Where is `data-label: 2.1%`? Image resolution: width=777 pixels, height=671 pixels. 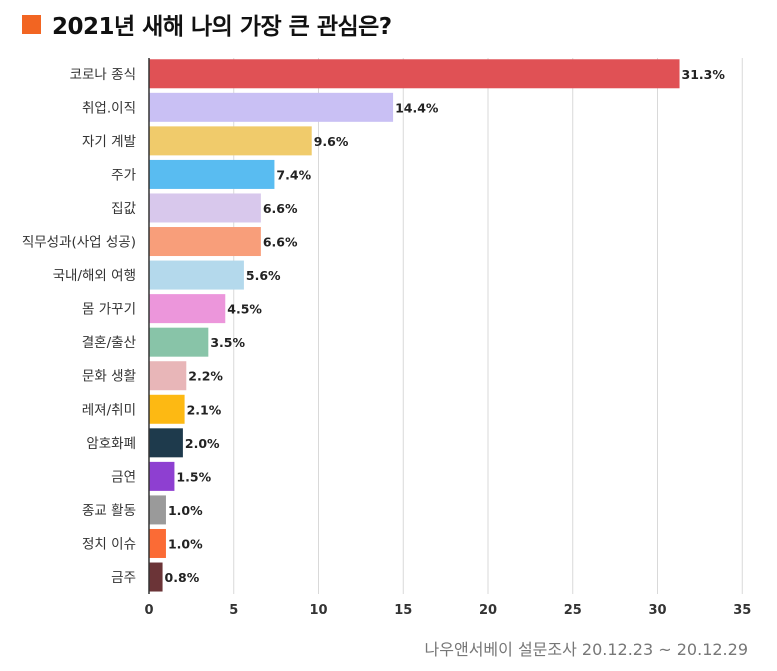 data-label: 2.1% is located at coordinates (204, 409).